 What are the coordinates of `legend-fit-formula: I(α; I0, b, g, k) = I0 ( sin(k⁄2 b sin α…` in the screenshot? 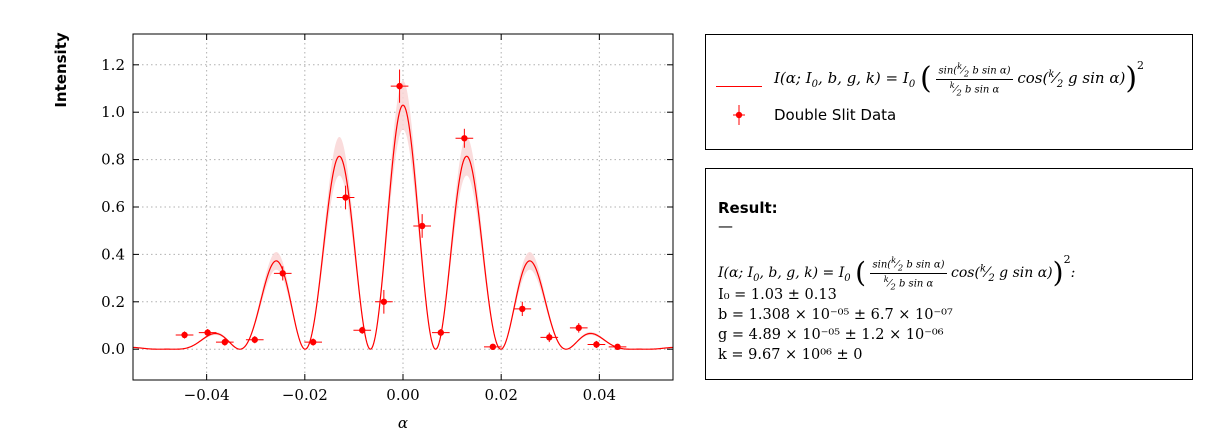 It's located at (959, 78).